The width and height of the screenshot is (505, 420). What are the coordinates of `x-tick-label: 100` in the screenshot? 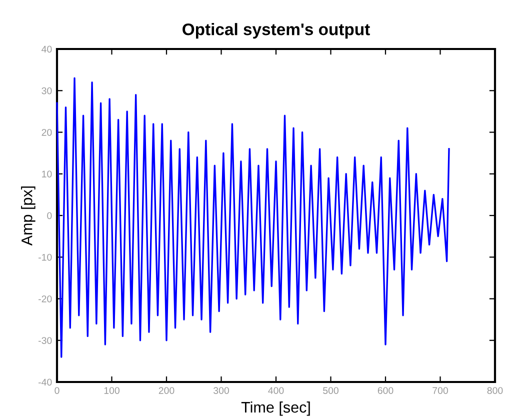 It's located at (112, 390).